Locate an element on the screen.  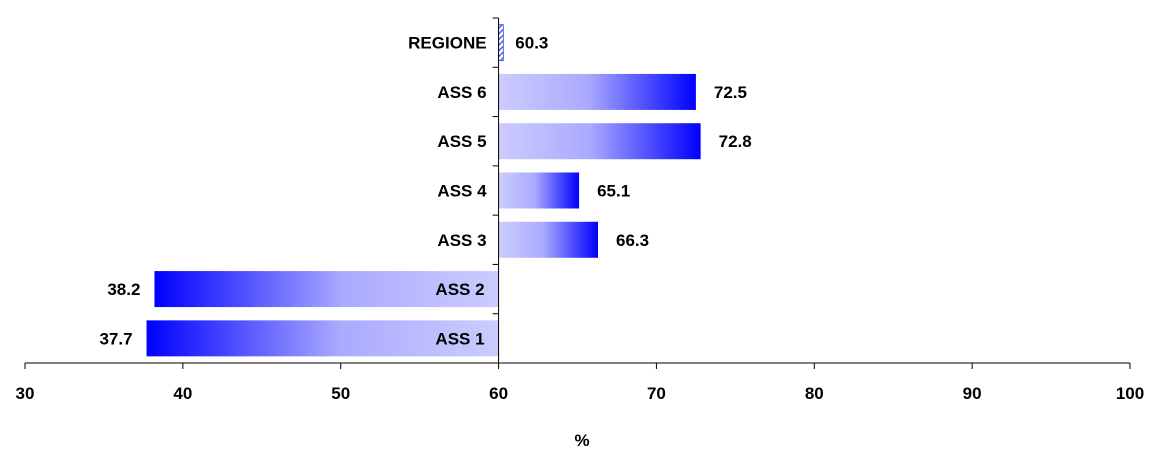
category-label: ASS 1 is located at coordinates (459, 338).